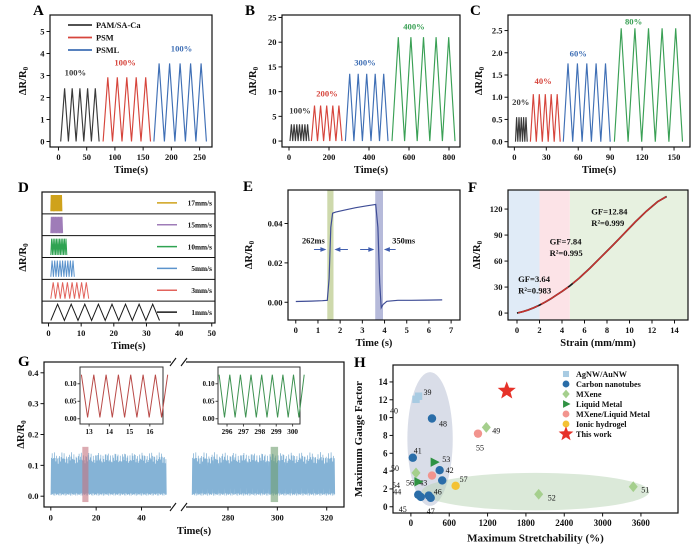 This screenshot has height=546, width=696. I want to click on svg-text: Maximum Stretchability (%), so click(535, 539).